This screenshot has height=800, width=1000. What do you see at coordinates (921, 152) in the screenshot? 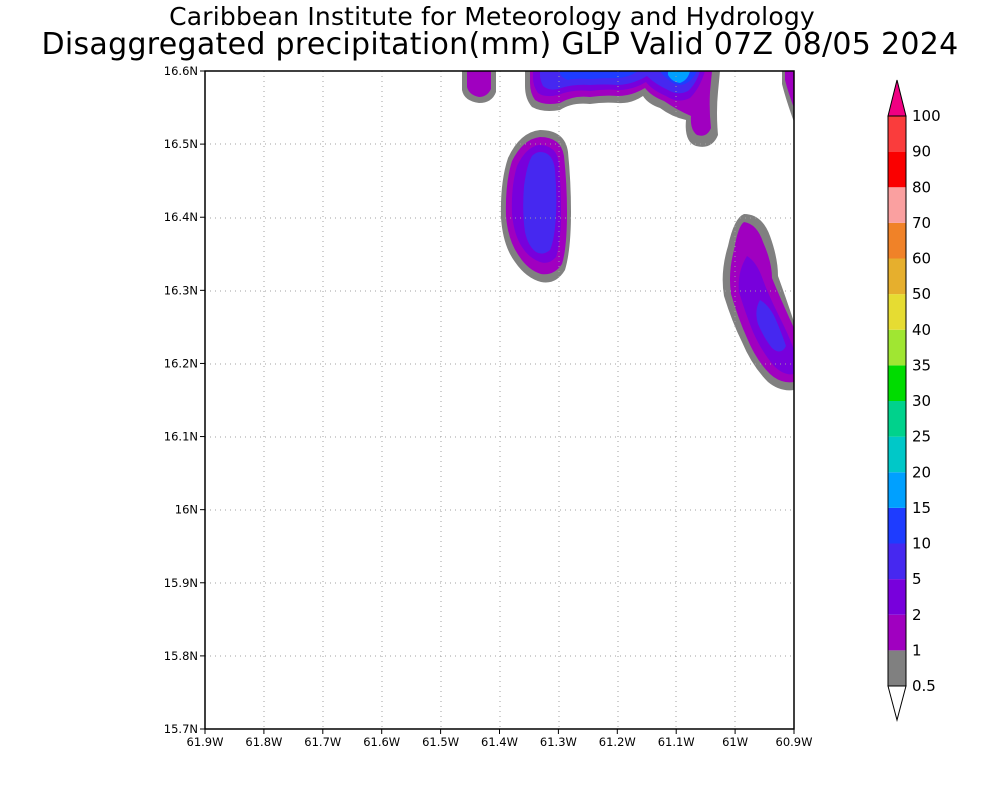
I see `colorbar-level-label: 90` at bounding box center [921, 152].